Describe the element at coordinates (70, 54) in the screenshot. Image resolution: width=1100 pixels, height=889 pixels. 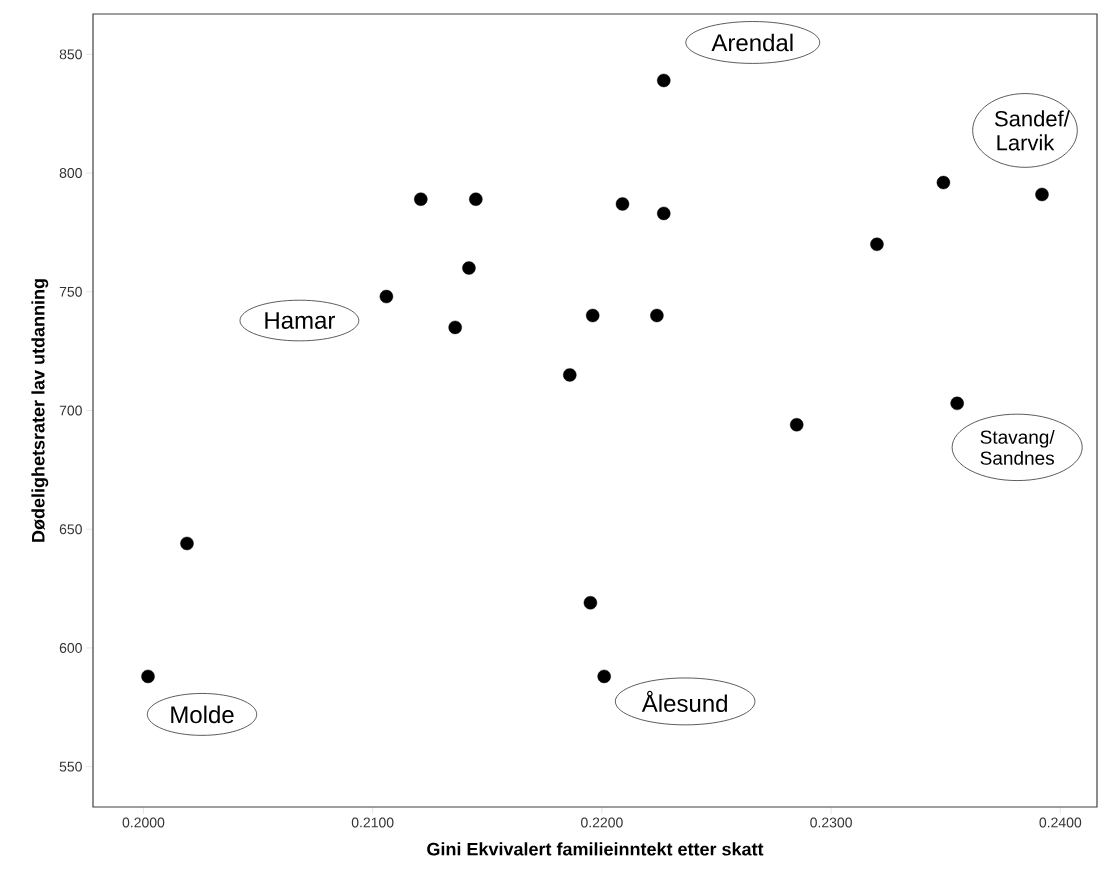
I see `y-tick-label: 850` at that location.